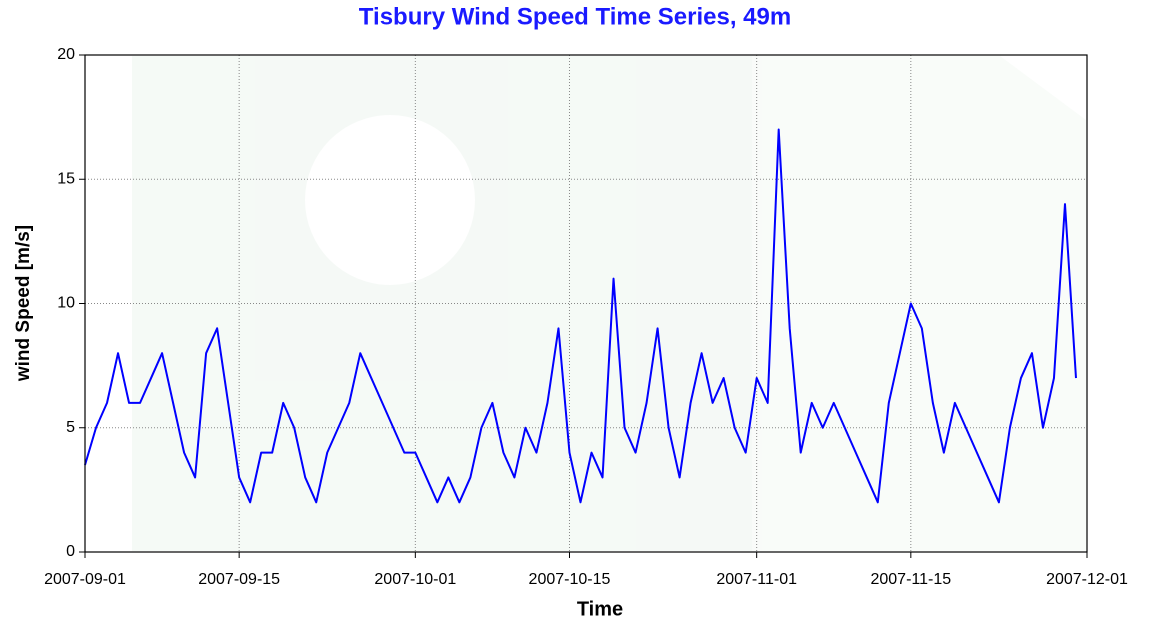 This screenshot has height=625, width=1150. I want to click on y-tick-label: 20, so click(66, 54).